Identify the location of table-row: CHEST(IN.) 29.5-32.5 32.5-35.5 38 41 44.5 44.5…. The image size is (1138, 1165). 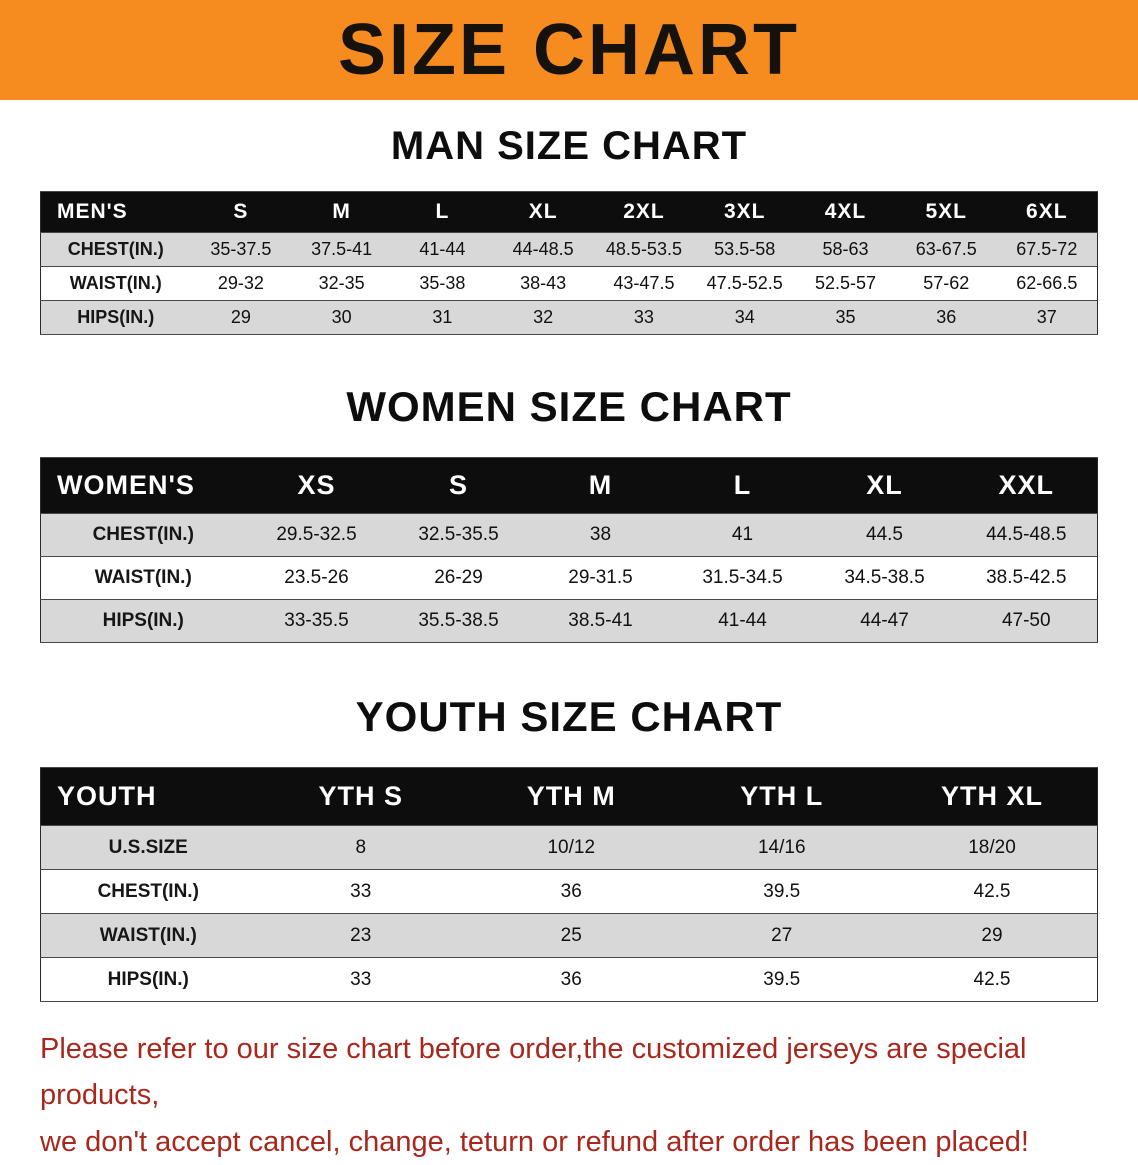
(569, 535).